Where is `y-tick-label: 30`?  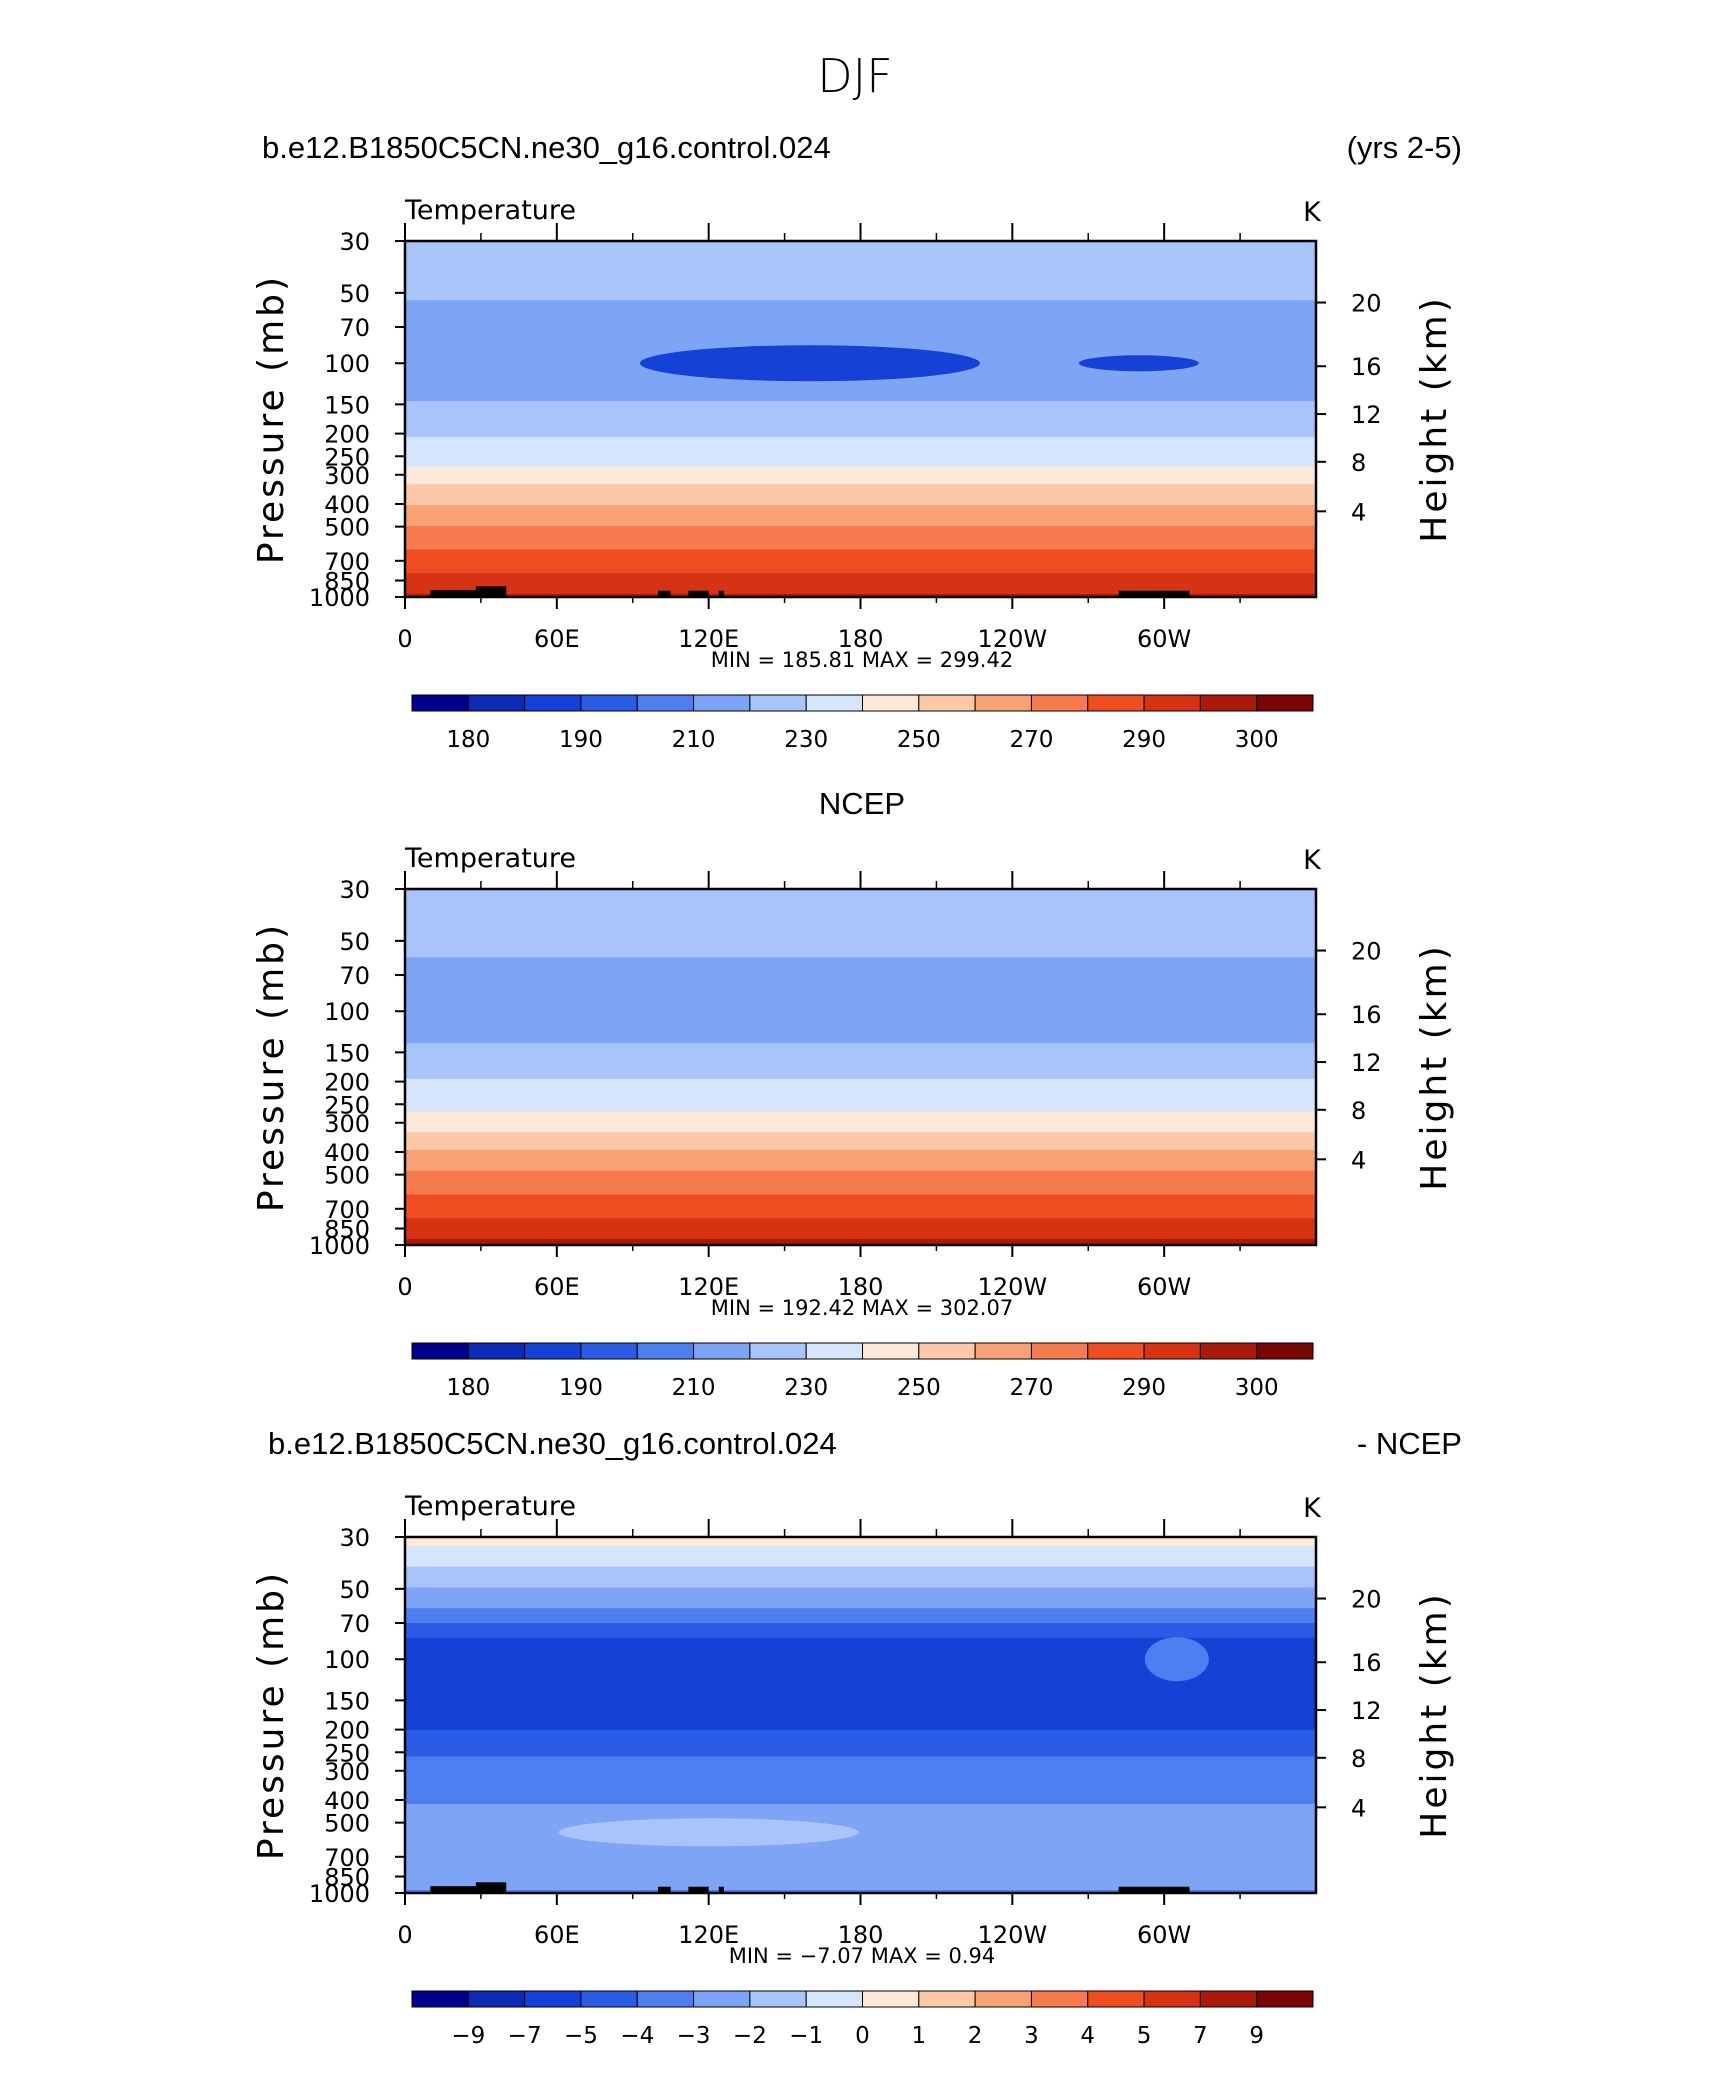
y-tick-label: 30 is located at coordinates (354, 242).